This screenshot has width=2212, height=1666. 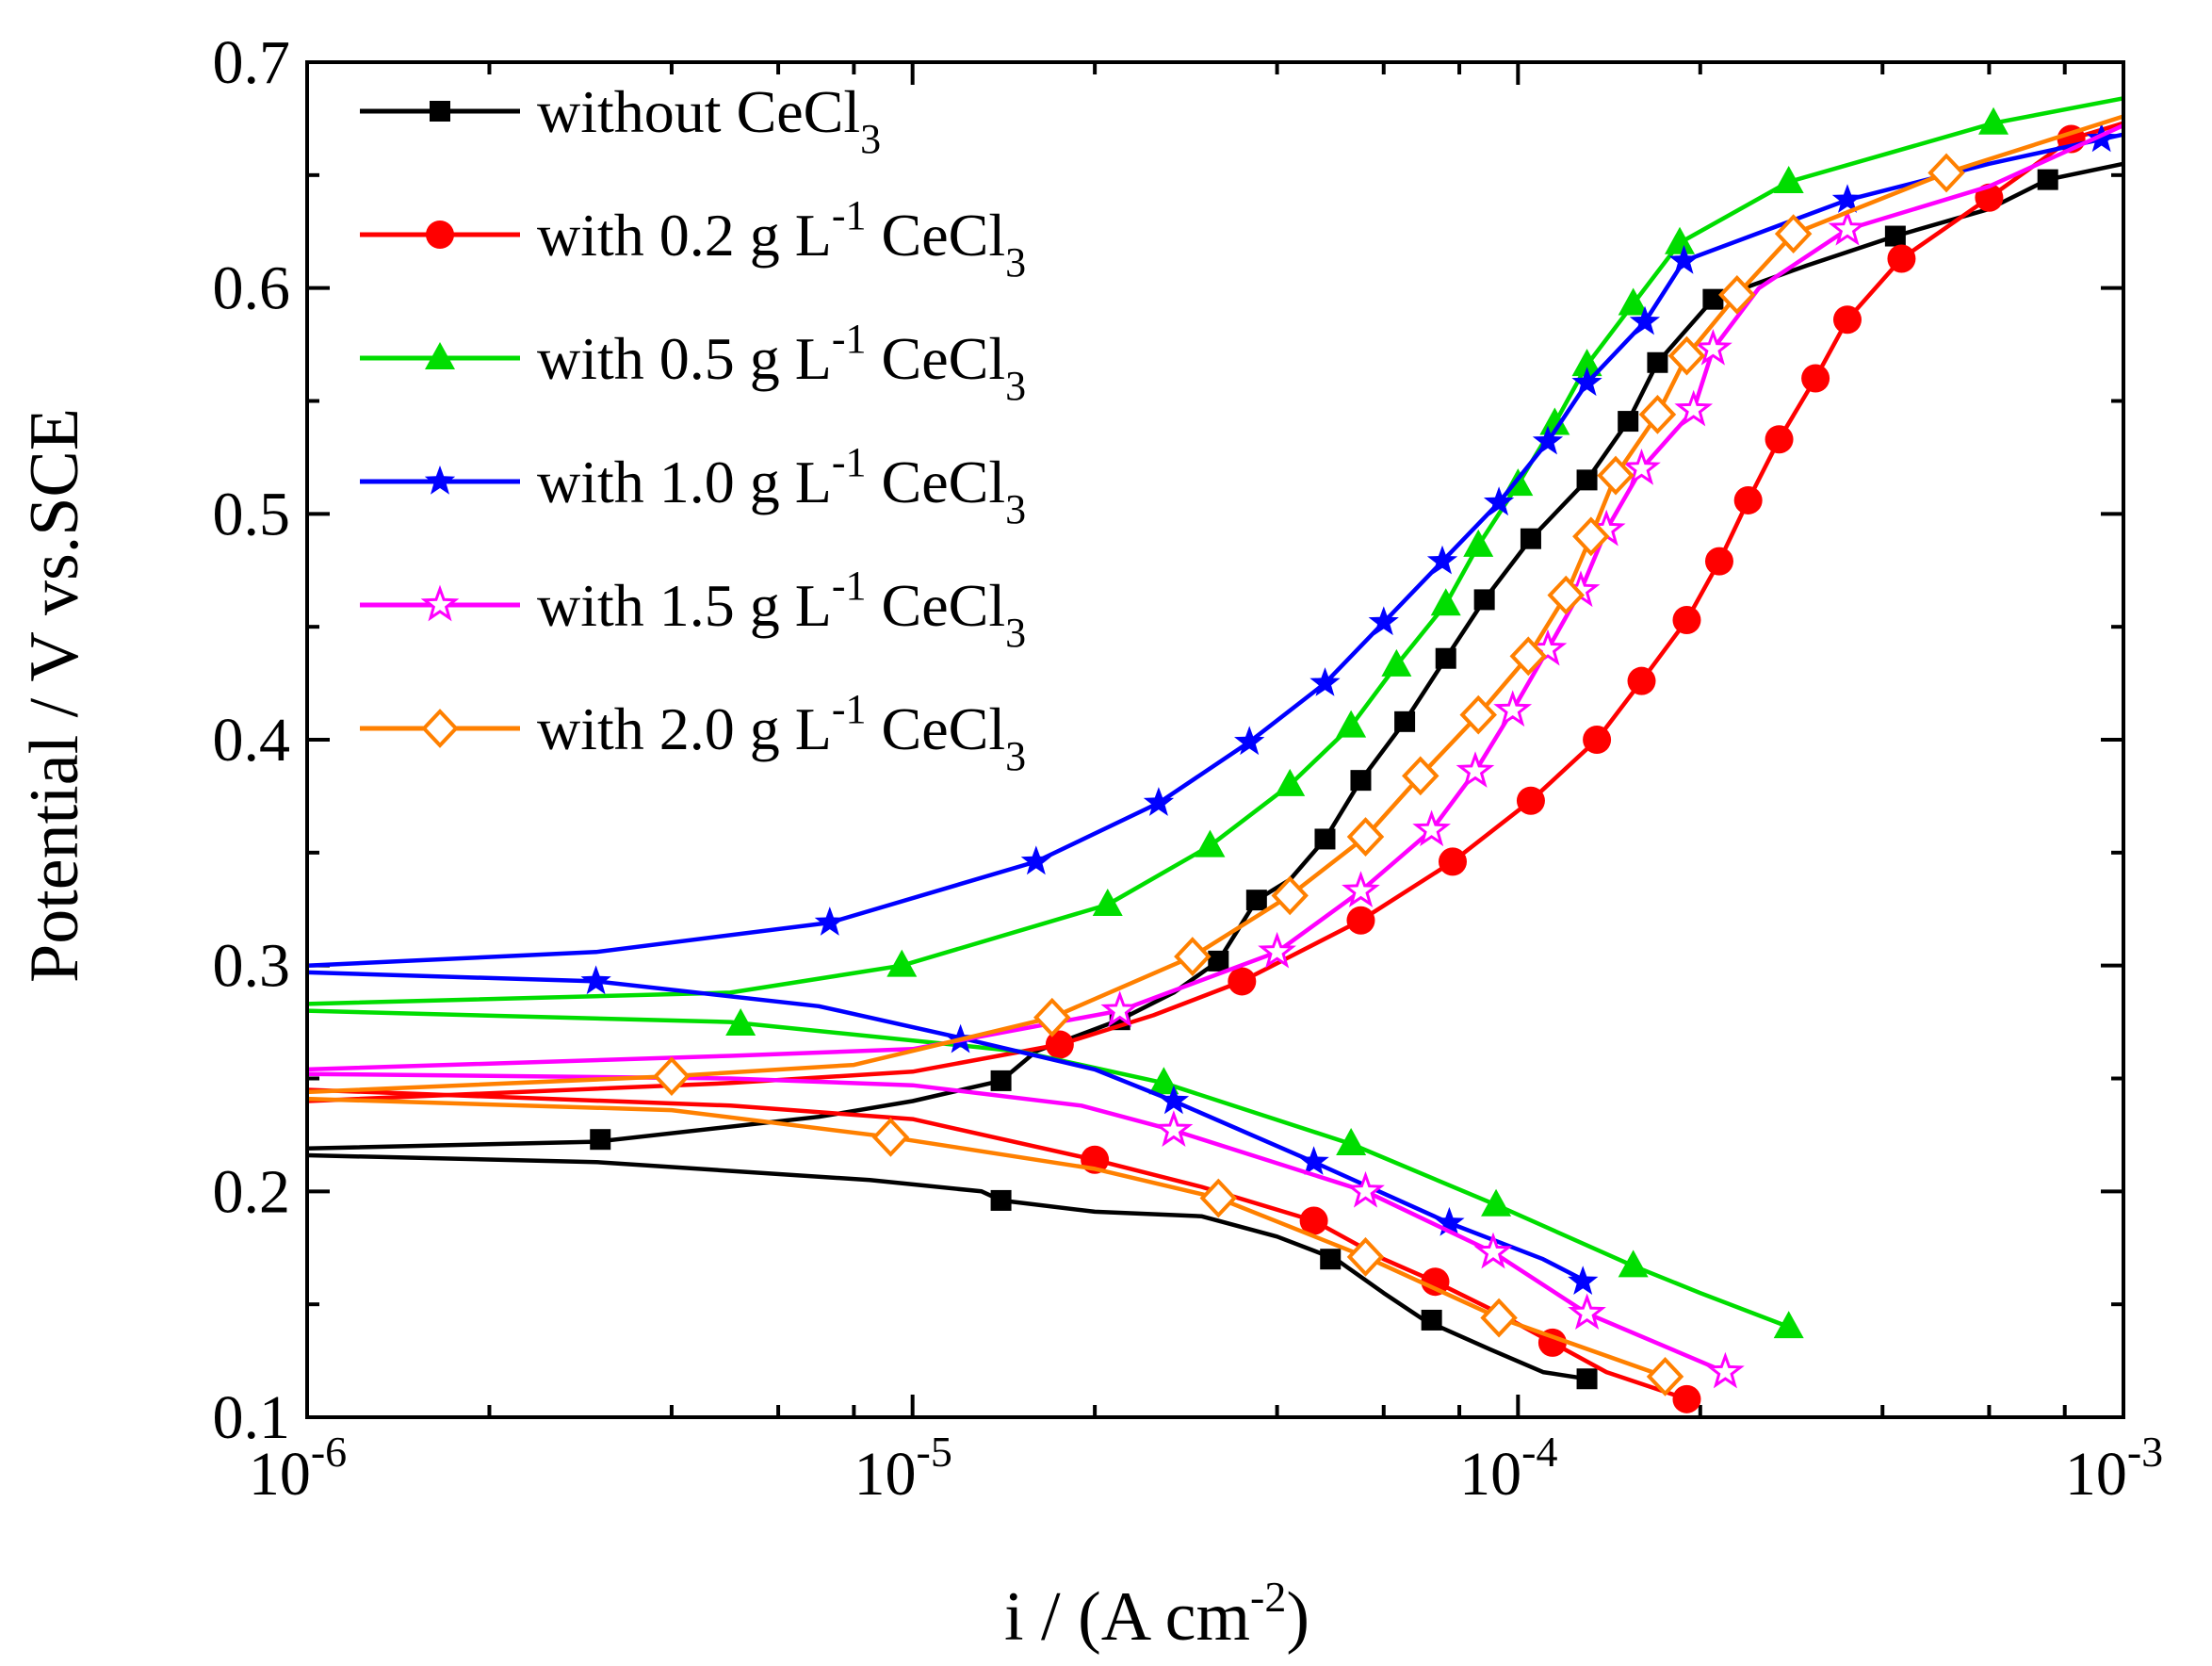 What do you see at coordinates (54, 696) in the screenshot?
I see `y-axis-title: Potential / V vs.SCE` at bounding box center [54, 696].